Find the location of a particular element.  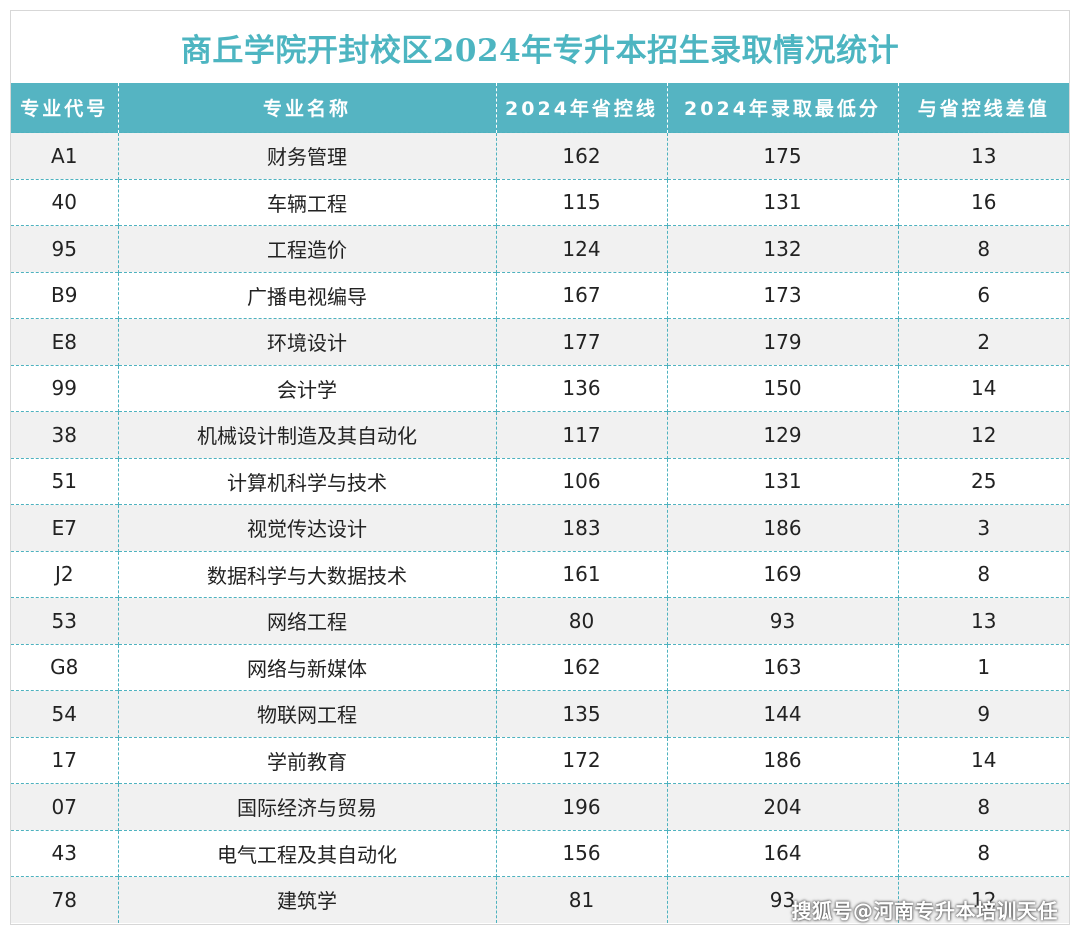

cell-min-score: 204 is located at coordinates (782, 806).